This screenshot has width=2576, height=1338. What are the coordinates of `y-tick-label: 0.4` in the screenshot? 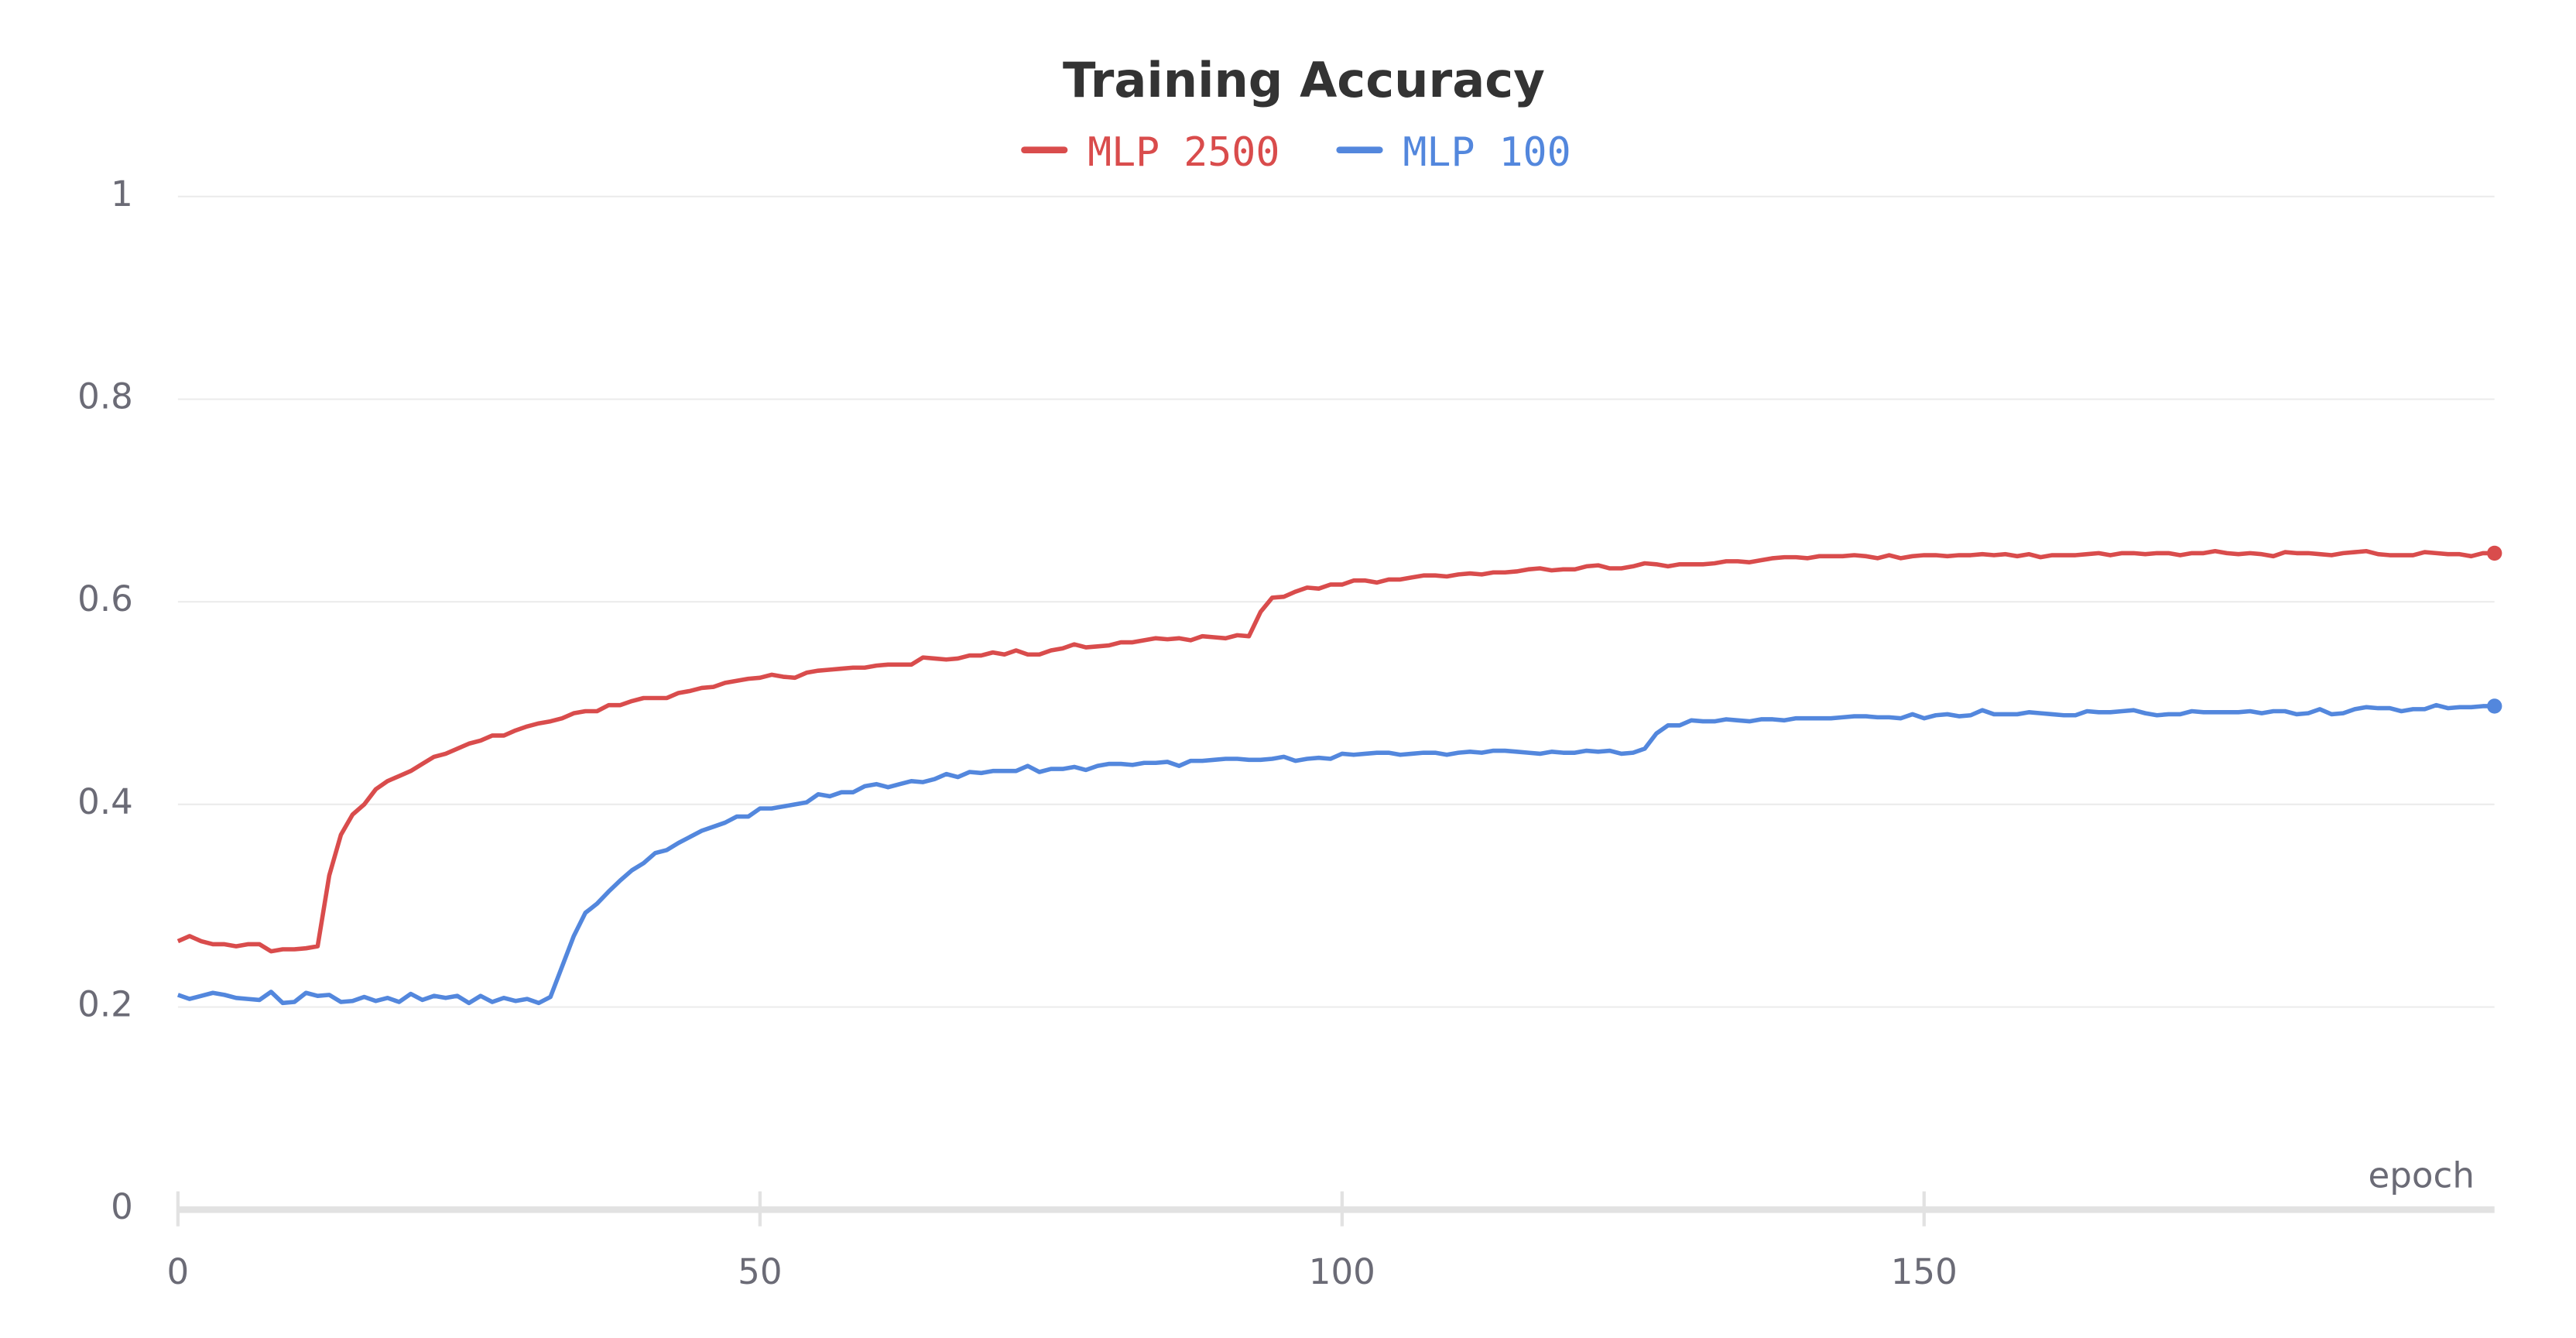 It's located at (105, 801).